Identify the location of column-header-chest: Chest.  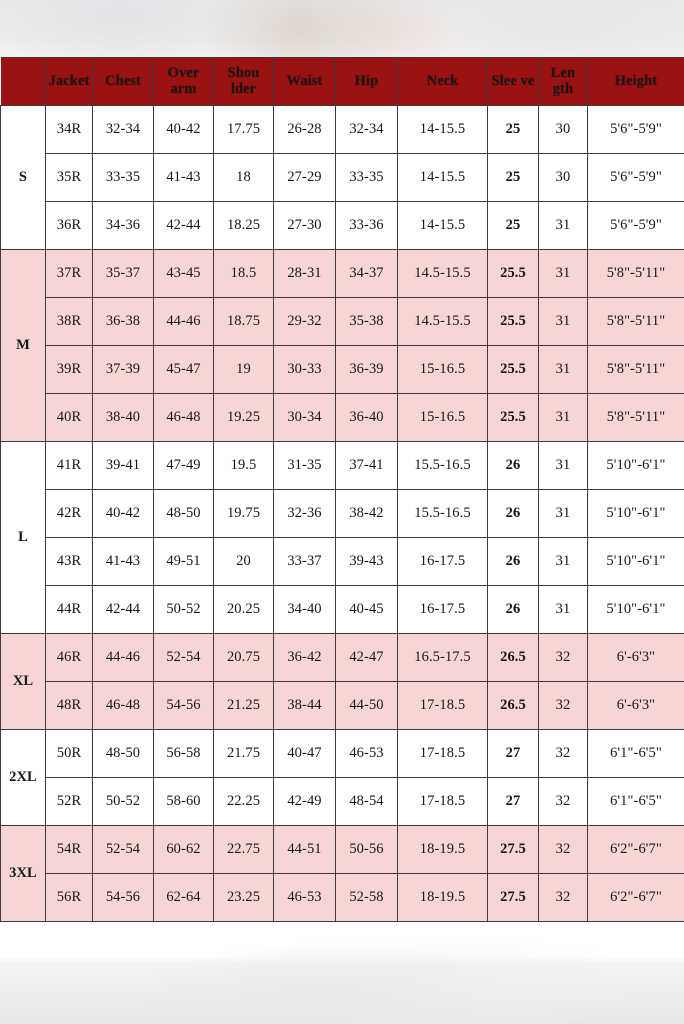
(123, 81).